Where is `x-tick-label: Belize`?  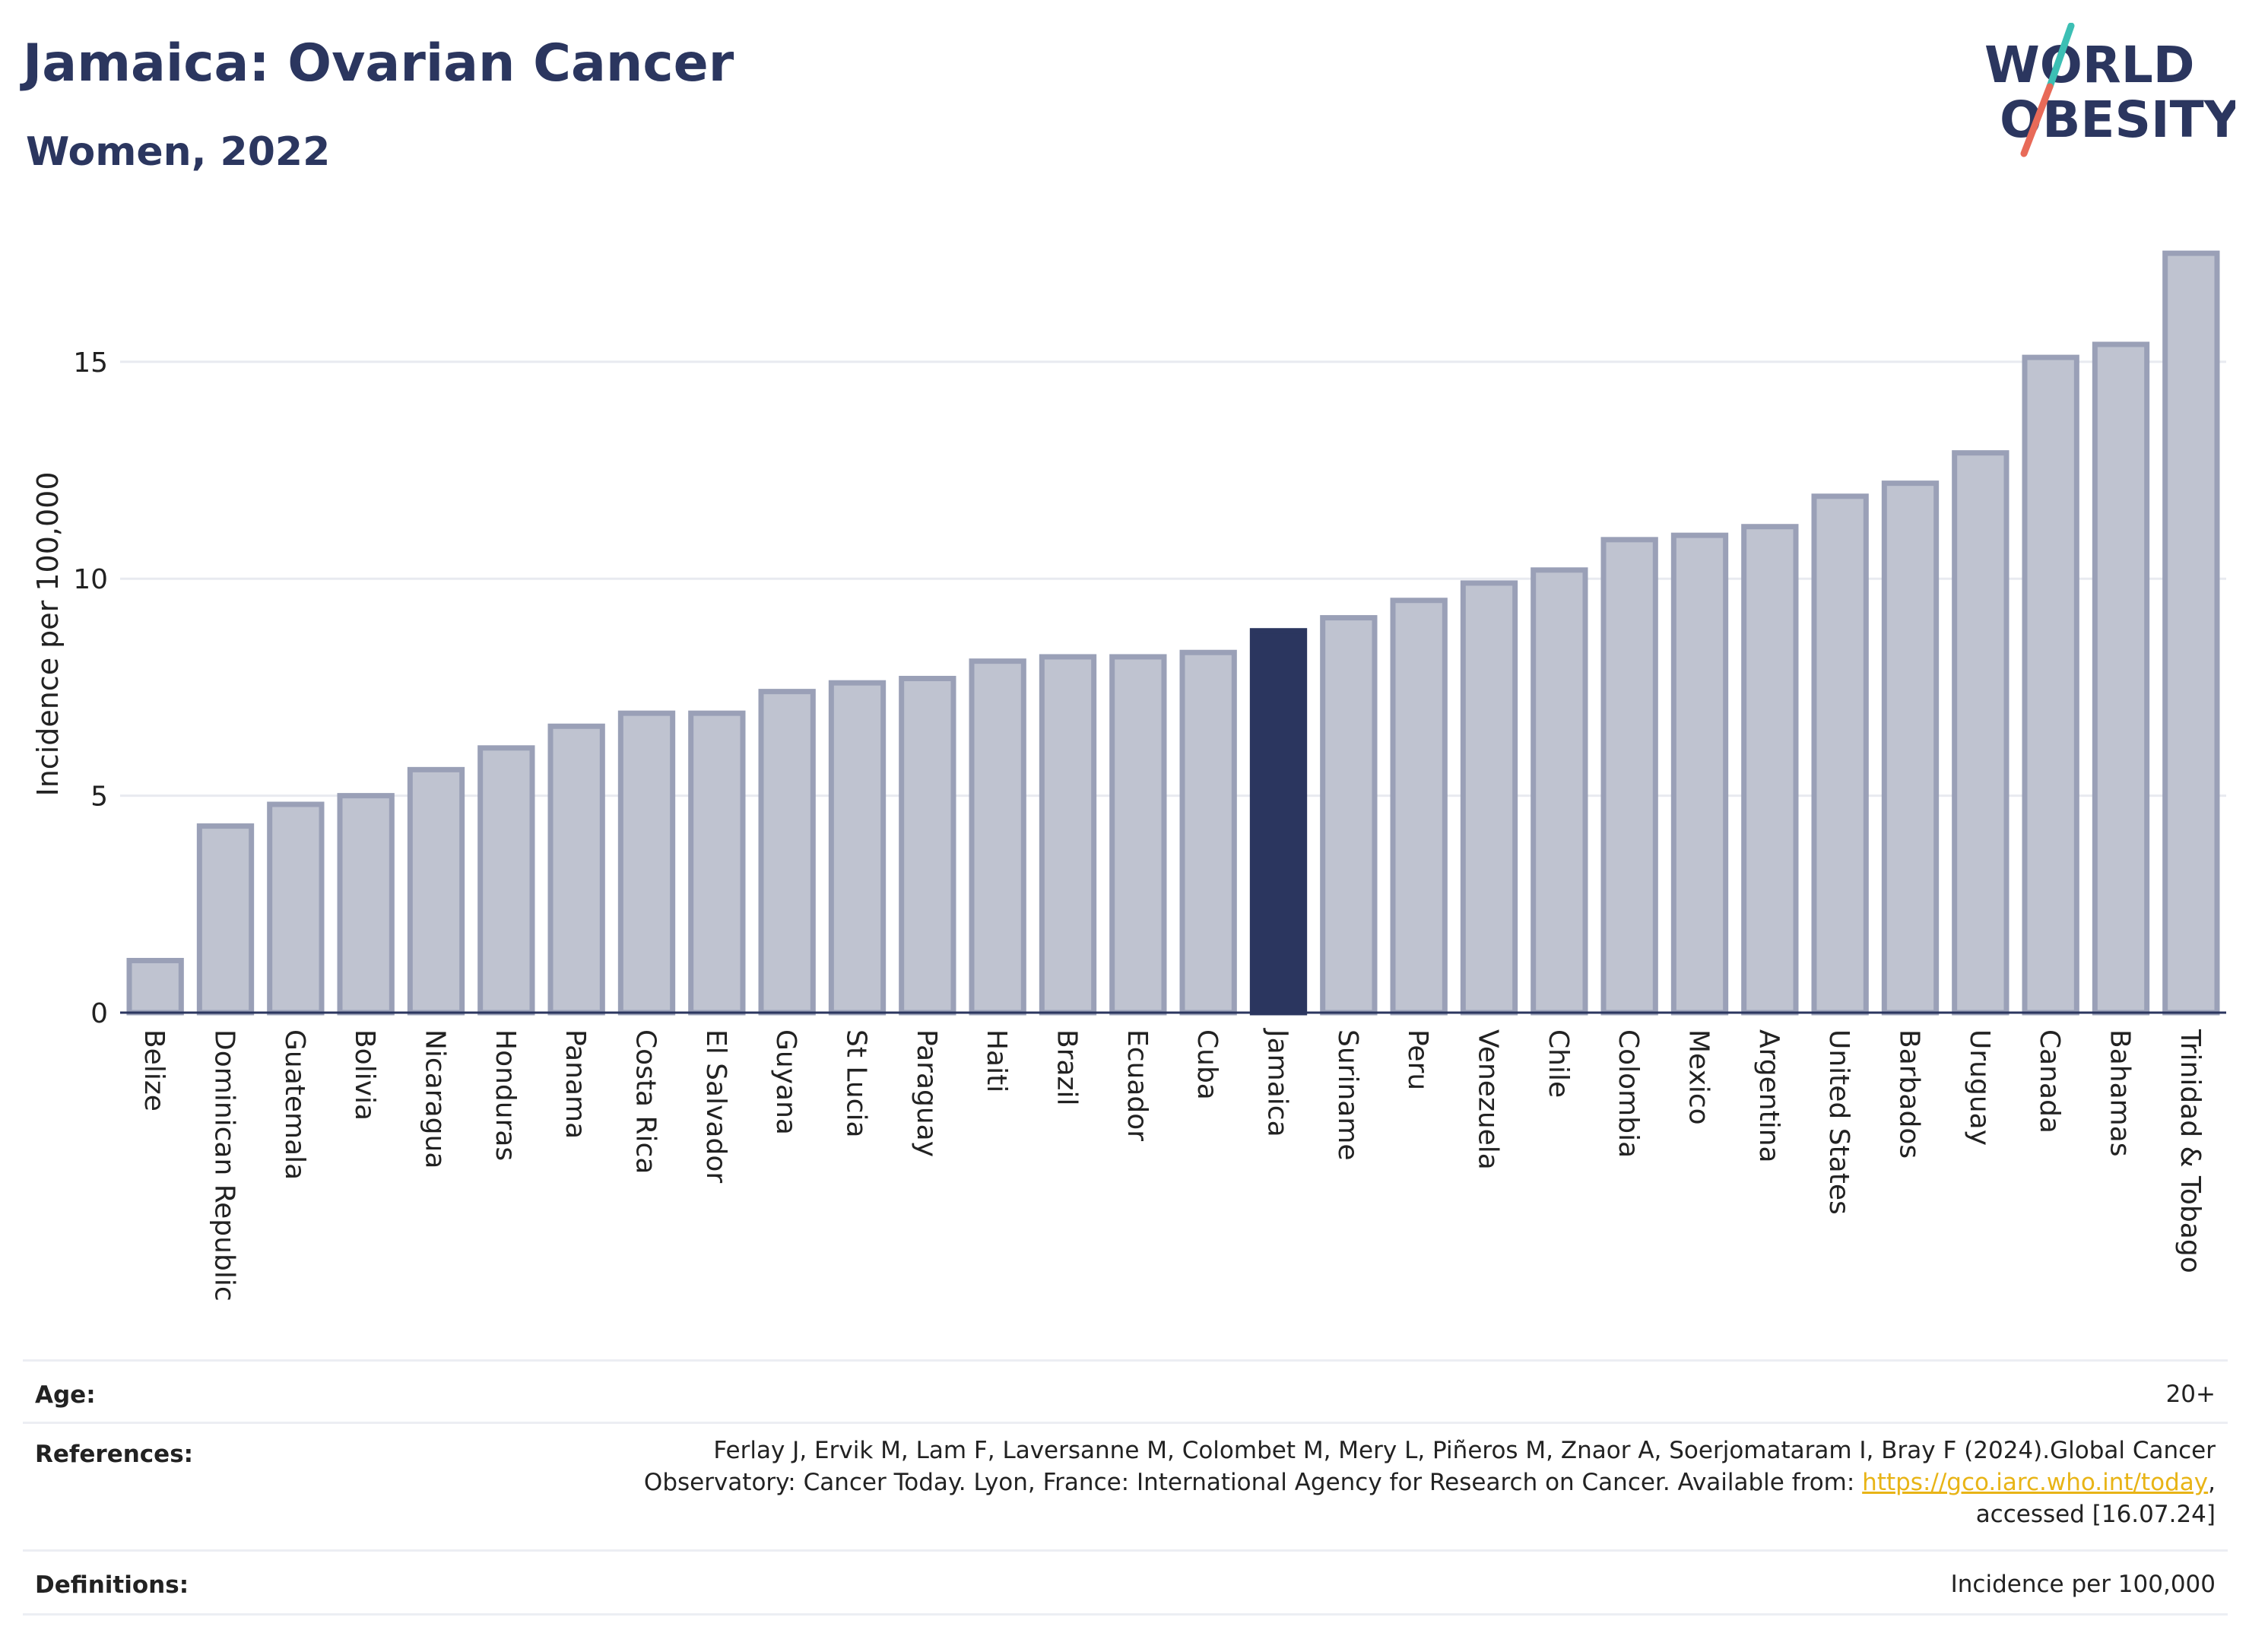
x-tick-label: Belize is located at coordinates (154, 1070).